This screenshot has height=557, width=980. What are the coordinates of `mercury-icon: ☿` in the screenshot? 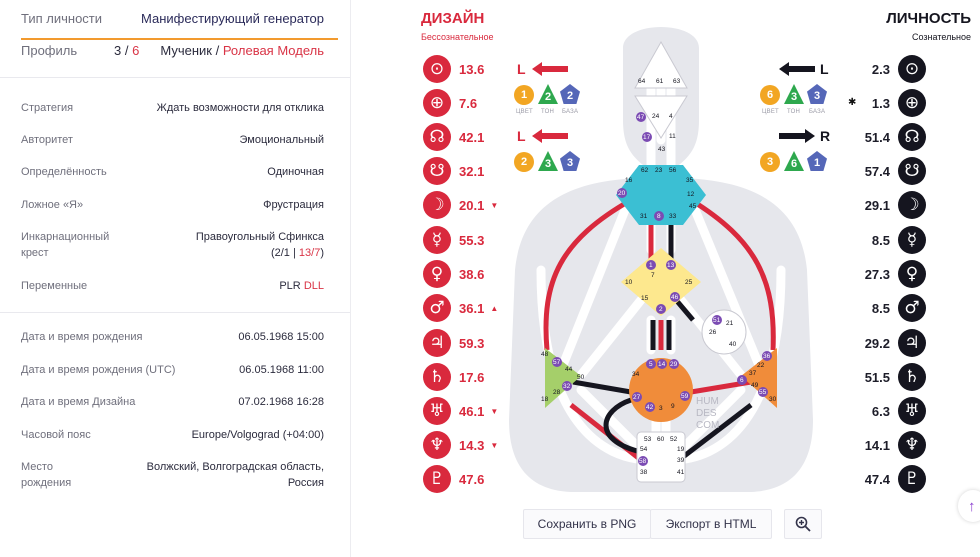 It's located at (912, 240).